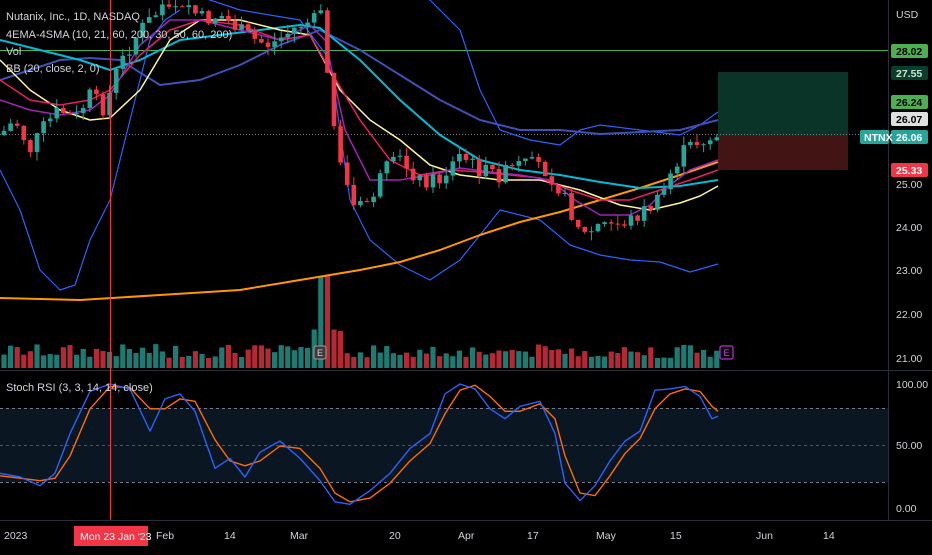  Describe the element at coordinates (783, 153) in the screenshot. I see `loss-zone` at that location.